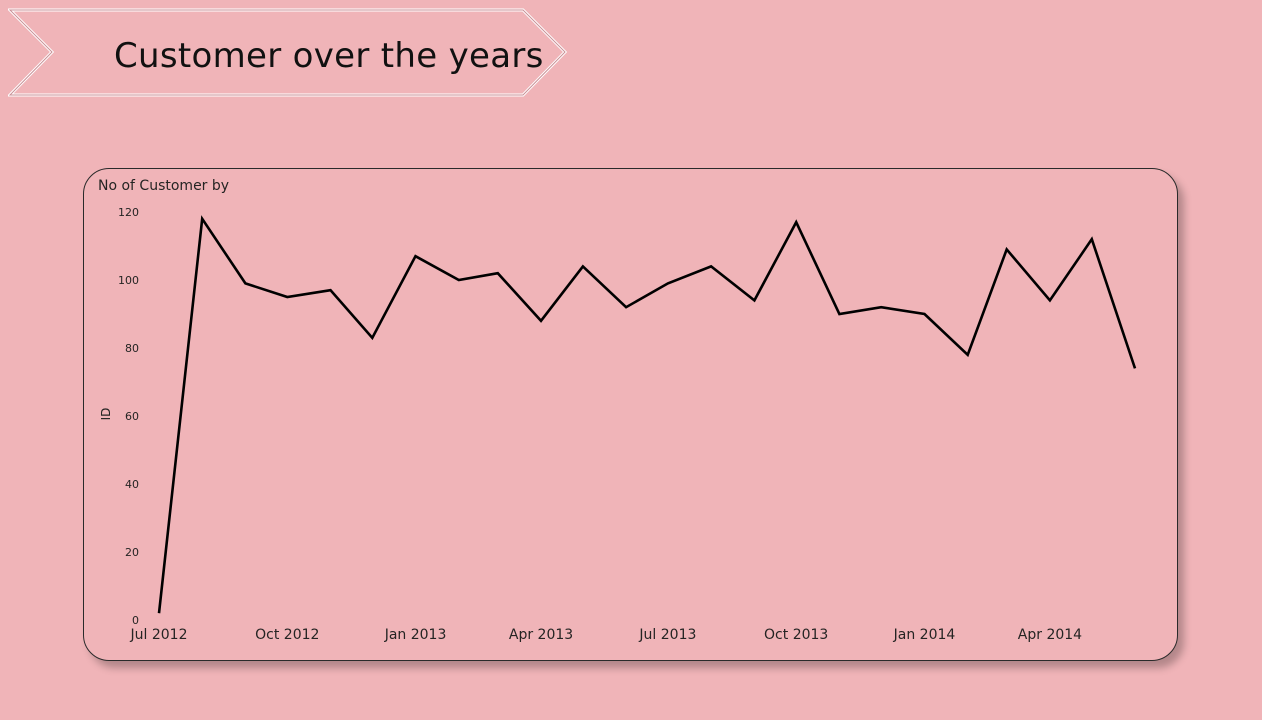 This screenshot has width=1262, height=720. I want to click on x-tick-label: Jan 2014, so click(924, 635).